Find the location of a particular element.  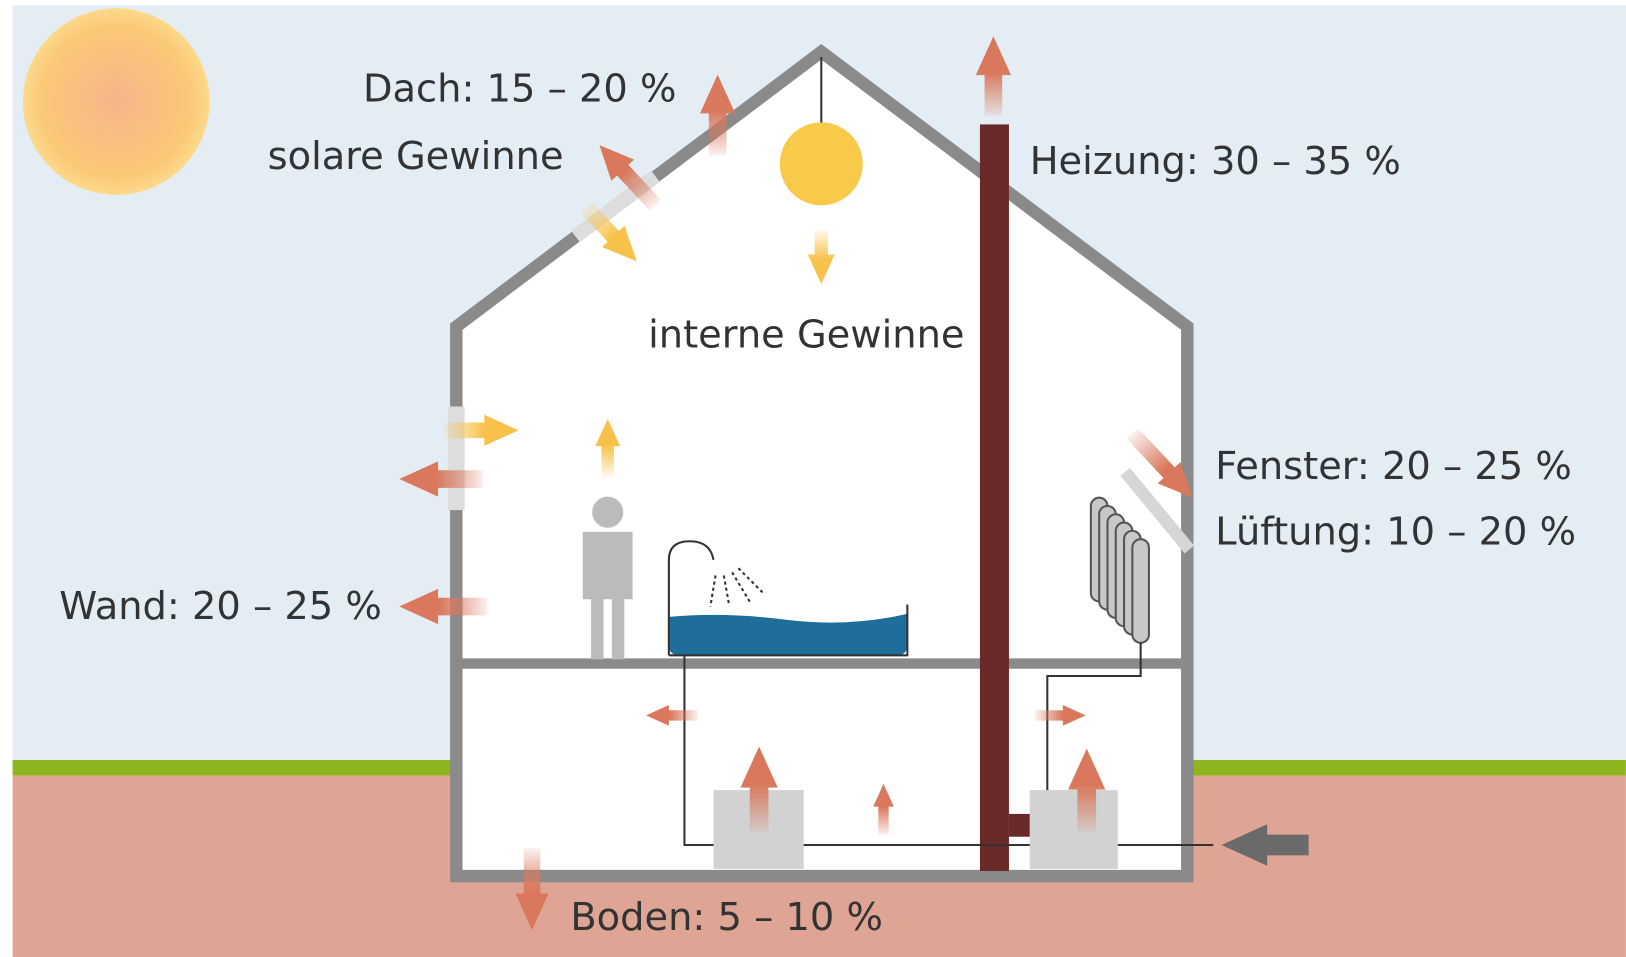

ventilation-label: Lüftung: 10 – 20 % is located at coordinates (1395, 531).